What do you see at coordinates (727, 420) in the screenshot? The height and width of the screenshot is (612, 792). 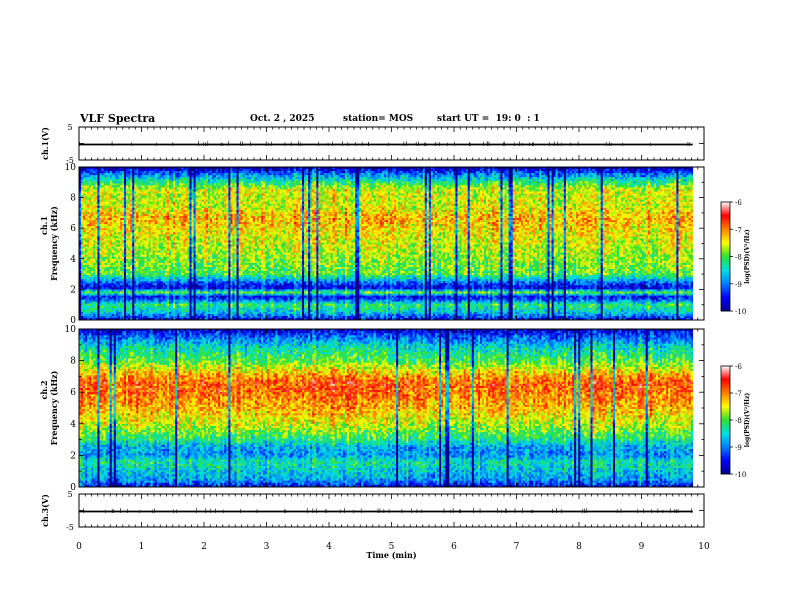 I see `colorbar-ch2` at bounding box center [727, 420].